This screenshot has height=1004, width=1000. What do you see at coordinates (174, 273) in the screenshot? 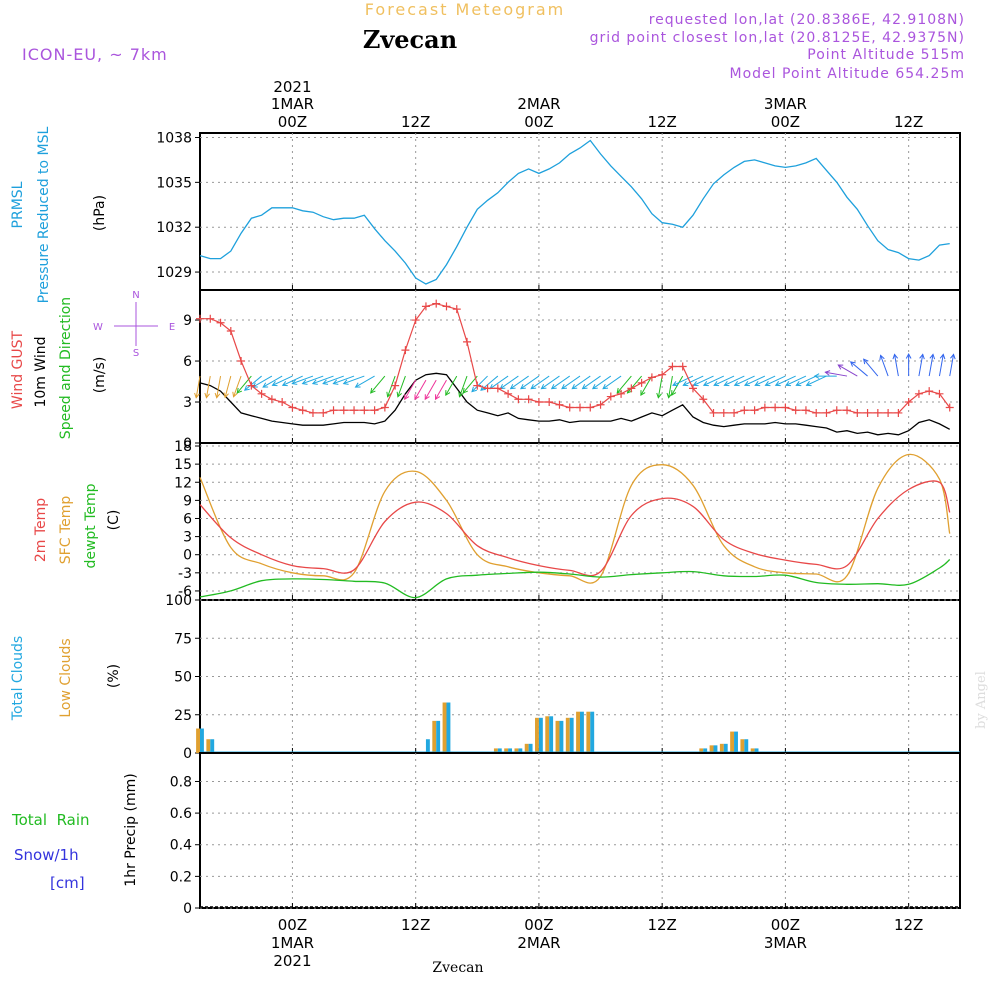
I see `y-tick-label: 1029` at bounding box center [174, 273].